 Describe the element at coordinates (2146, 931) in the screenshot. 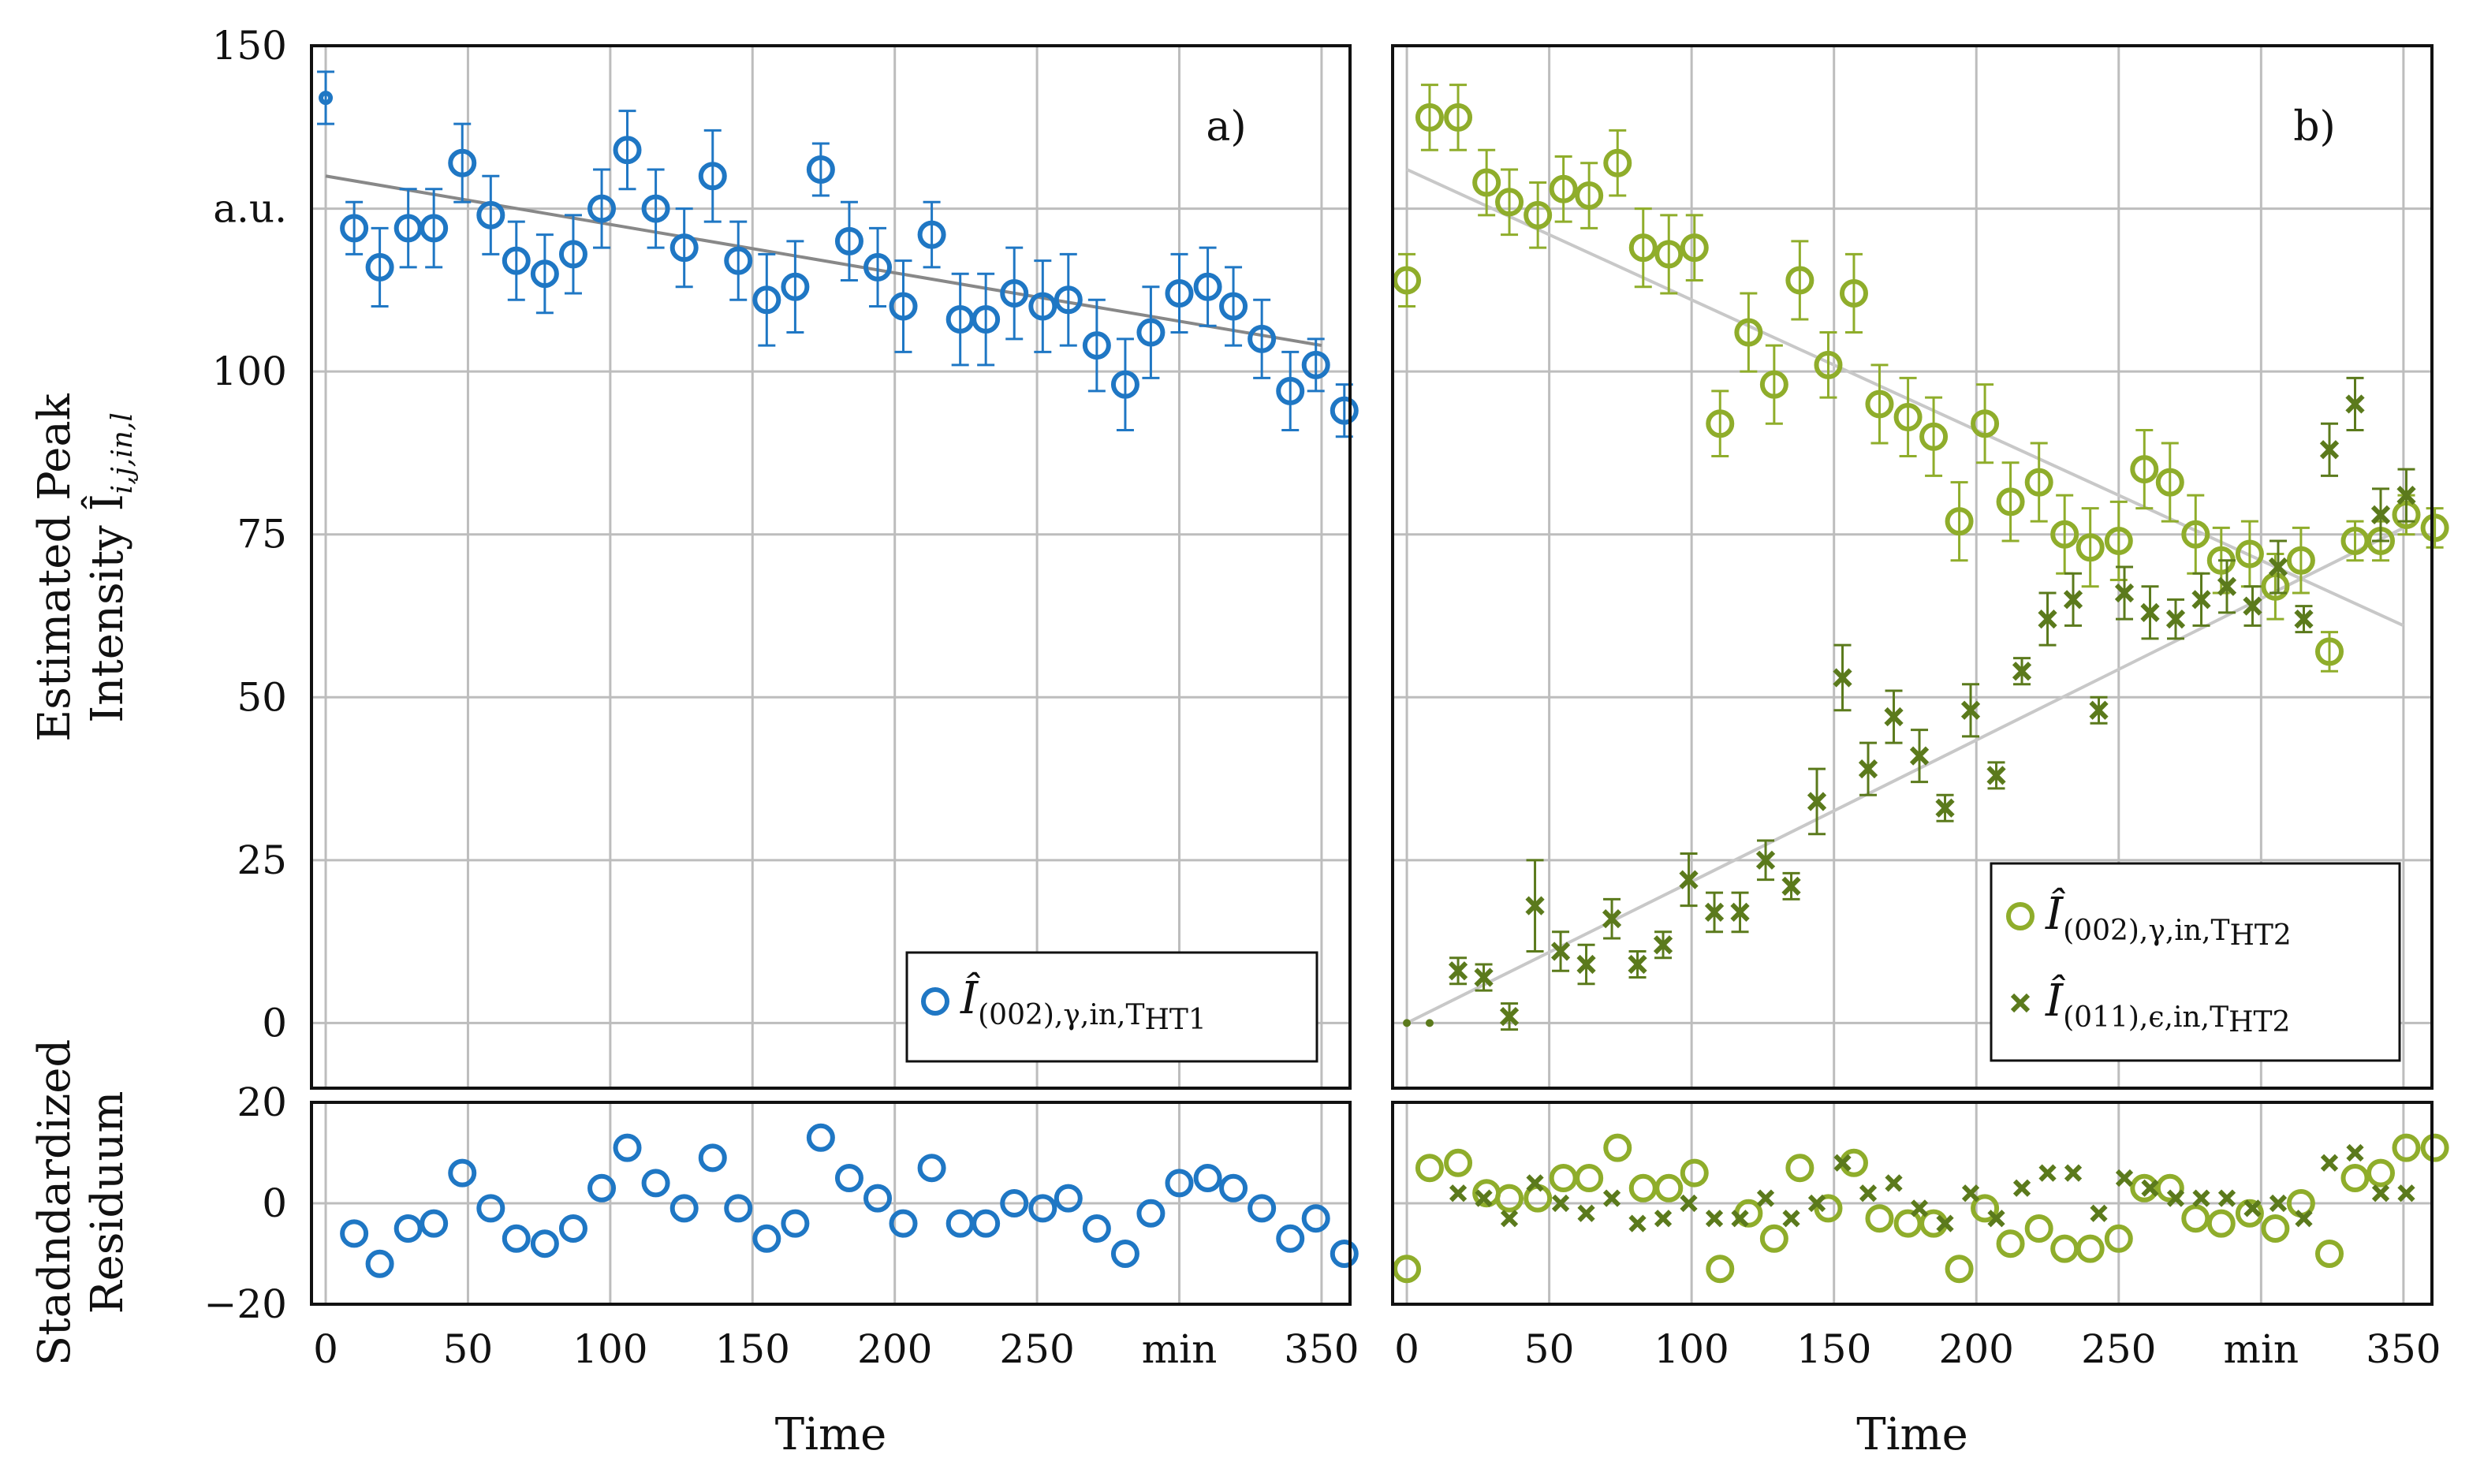

I see `legend-entry-sub: (002),γ,in,T` at that location.